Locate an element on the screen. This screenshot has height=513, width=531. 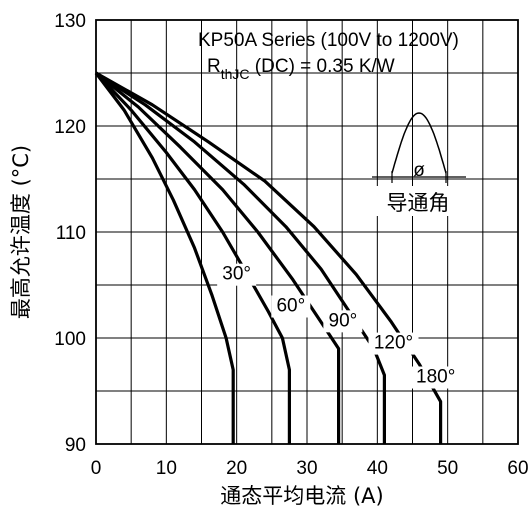
y-axis-label: 最高允许温度 (°C) is located at coordinates (21, 232).